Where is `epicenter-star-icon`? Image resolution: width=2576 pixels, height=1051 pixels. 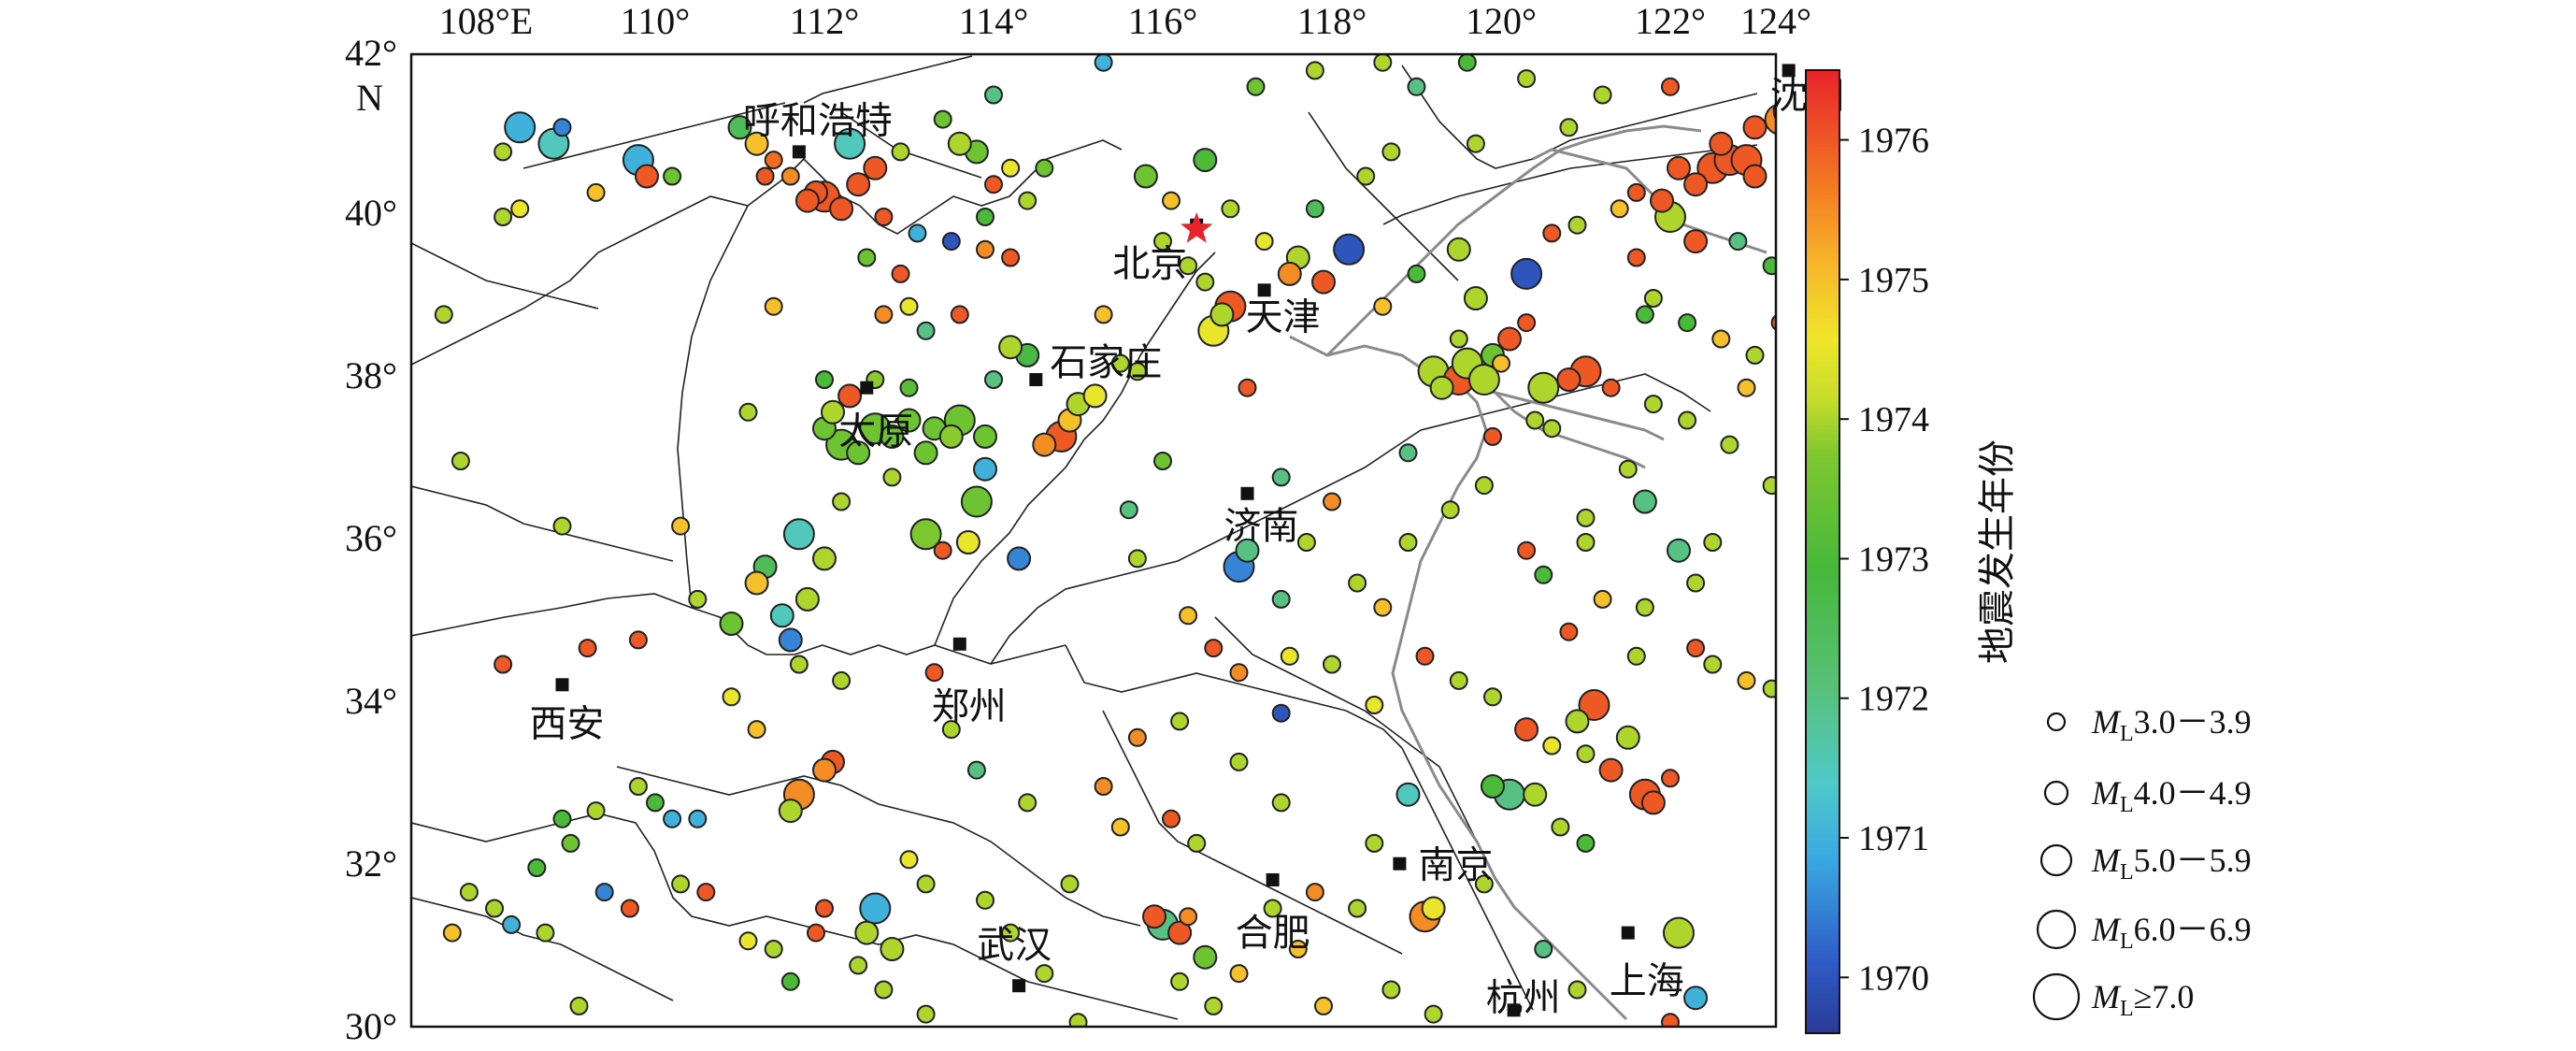
epicenter-star-icon is located at coordinates (1197, 227).